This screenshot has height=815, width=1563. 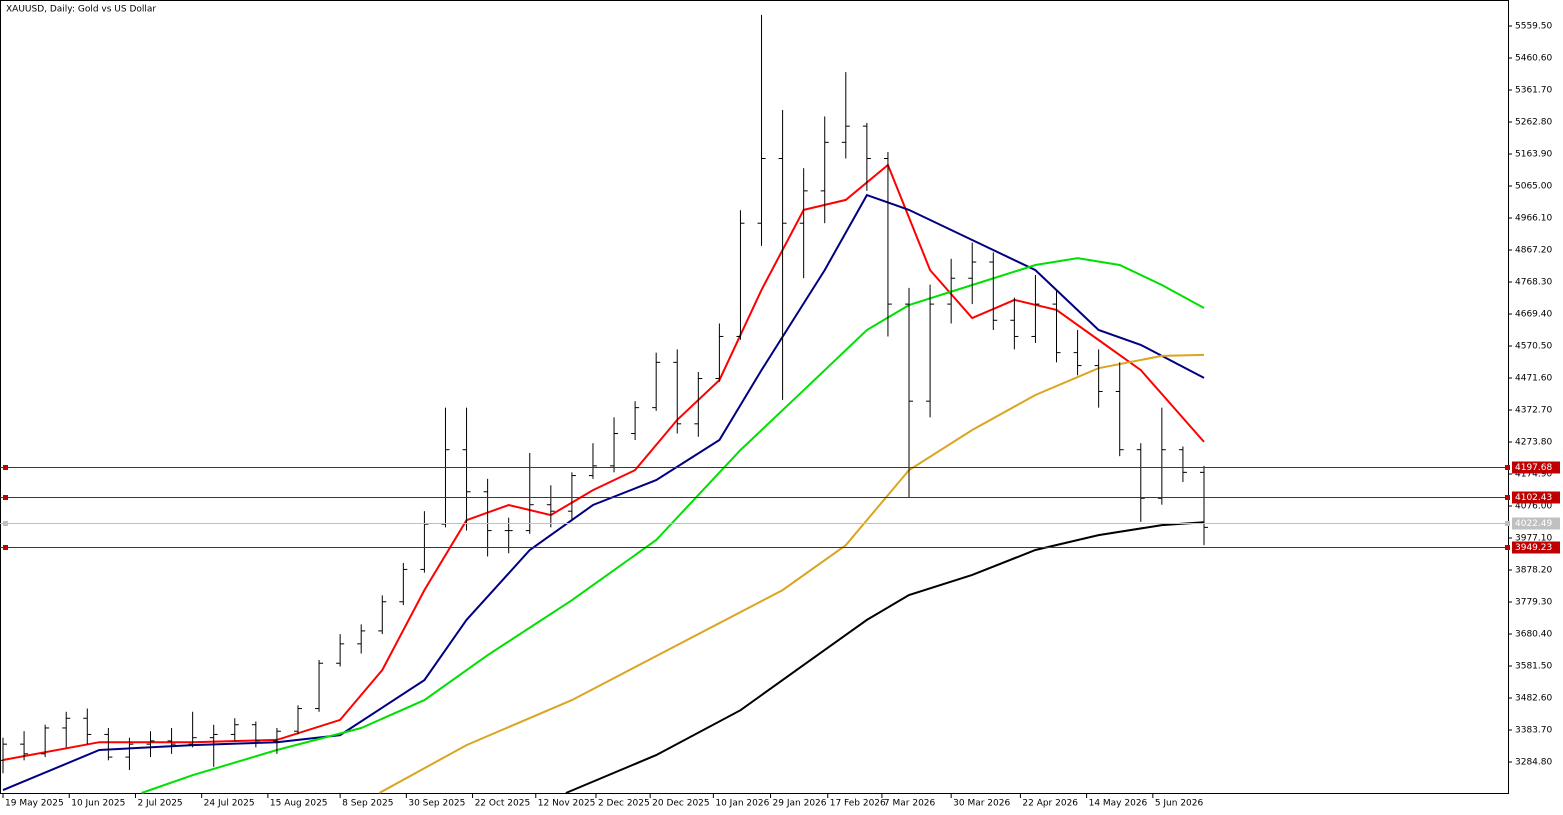 I want to click on x-tick-label: 14 May 2026, so click(x=1118, y=804).